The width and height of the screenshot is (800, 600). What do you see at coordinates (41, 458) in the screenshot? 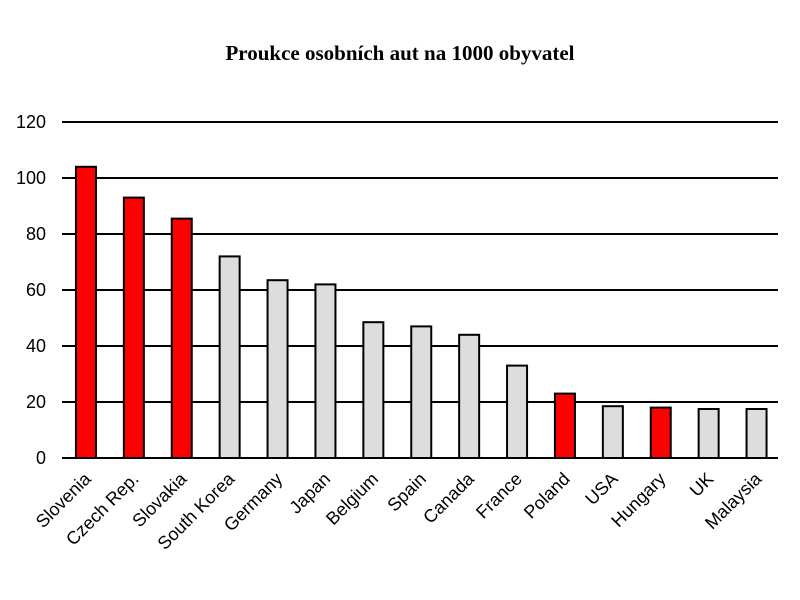
I see `y-tick-label: 0` at bounding box center [41, 458].